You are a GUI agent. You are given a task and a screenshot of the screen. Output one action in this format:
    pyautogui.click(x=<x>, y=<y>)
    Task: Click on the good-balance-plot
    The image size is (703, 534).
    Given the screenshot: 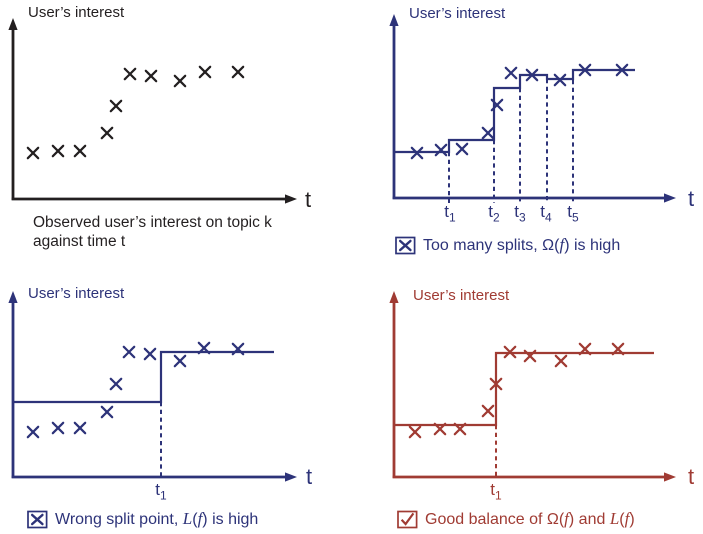 What is the action you would take?
    pyautogui.click(x=532, y=386)
    